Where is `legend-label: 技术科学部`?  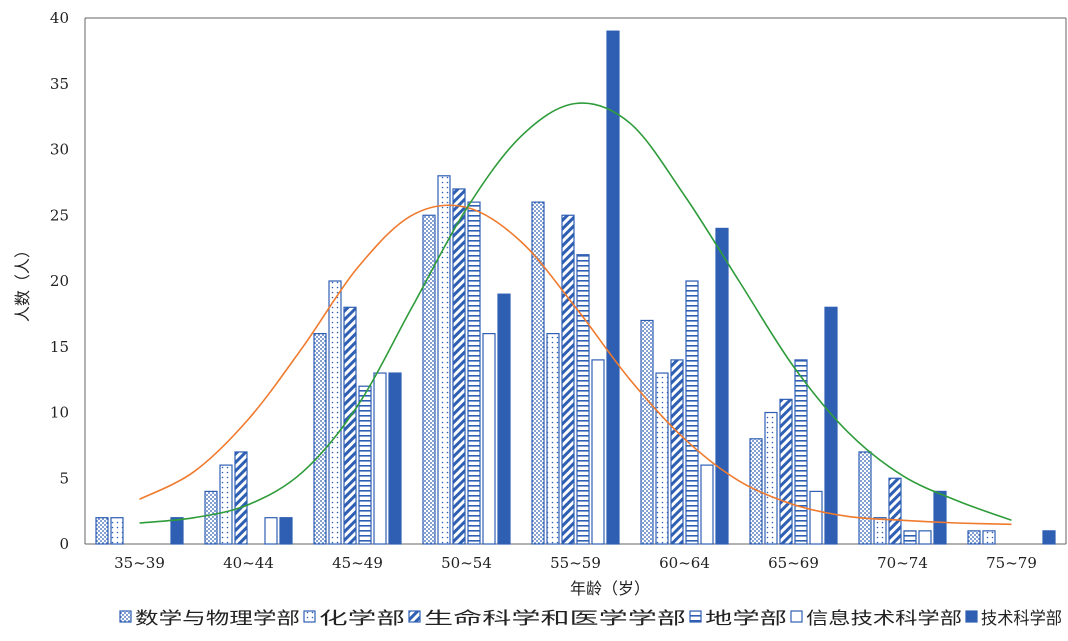
legend-label: 技术科学部 is located at coordinates (1021, 619).